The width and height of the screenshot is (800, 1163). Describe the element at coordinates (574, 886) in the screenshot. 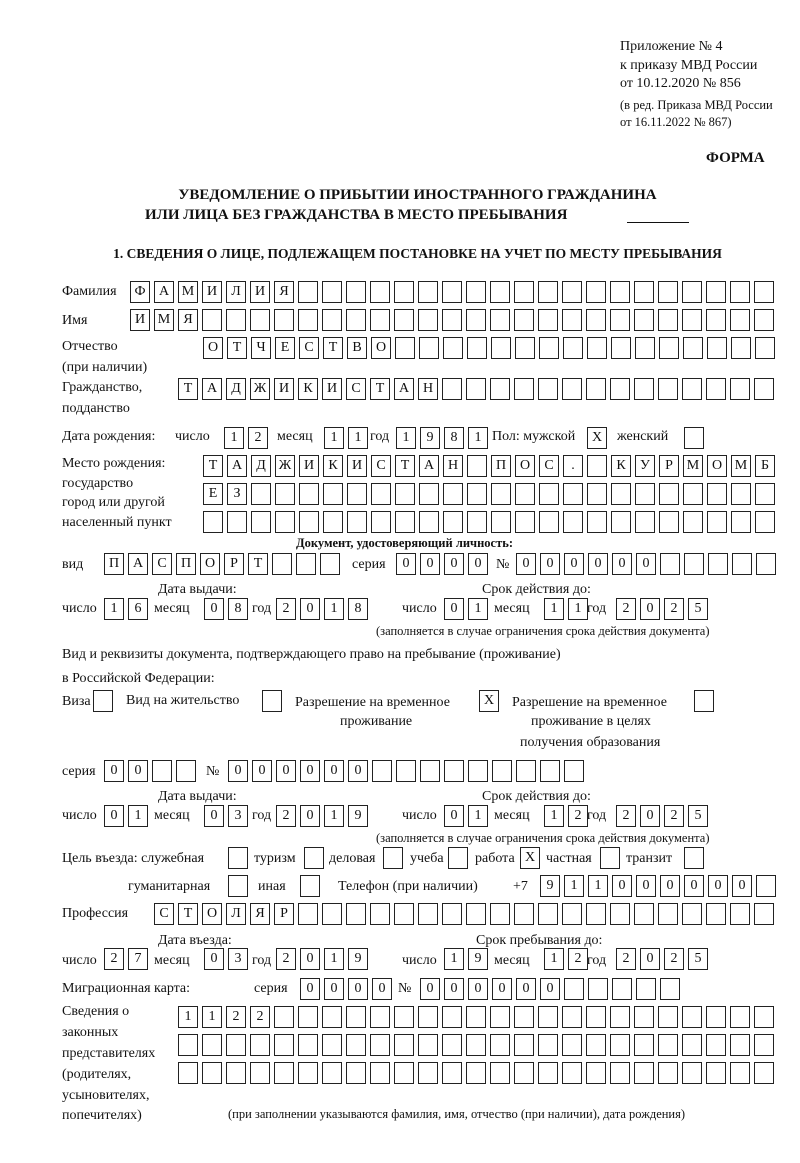

I see `phone-cell: 1` at that location.